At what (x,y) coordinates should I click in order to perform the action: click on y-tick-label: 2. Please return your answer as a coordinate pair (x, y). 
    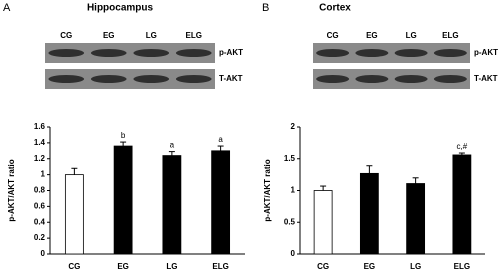
    Looking at the image, I should click on (293, 126).